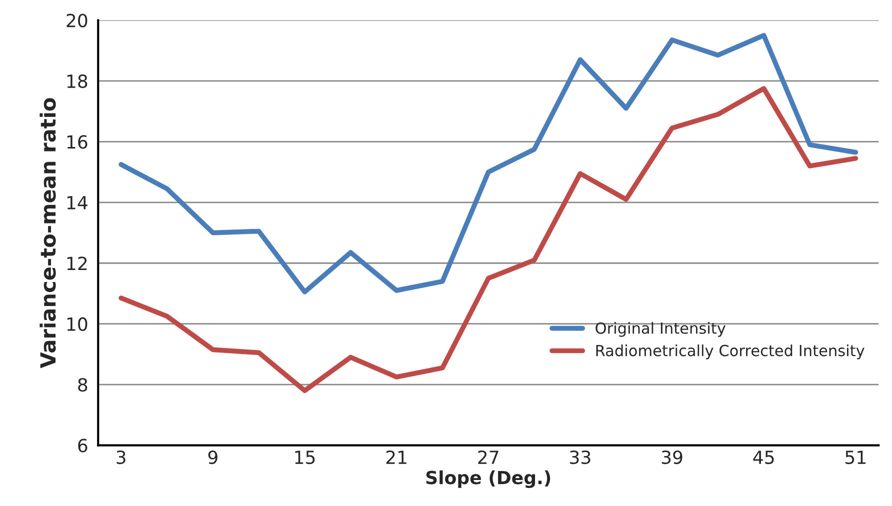 The image size is (892, 506). What do you see at coordinates (213, 457) in the screenshot?
I see `x-tick-label: 9` at bounding box center [213, 457].